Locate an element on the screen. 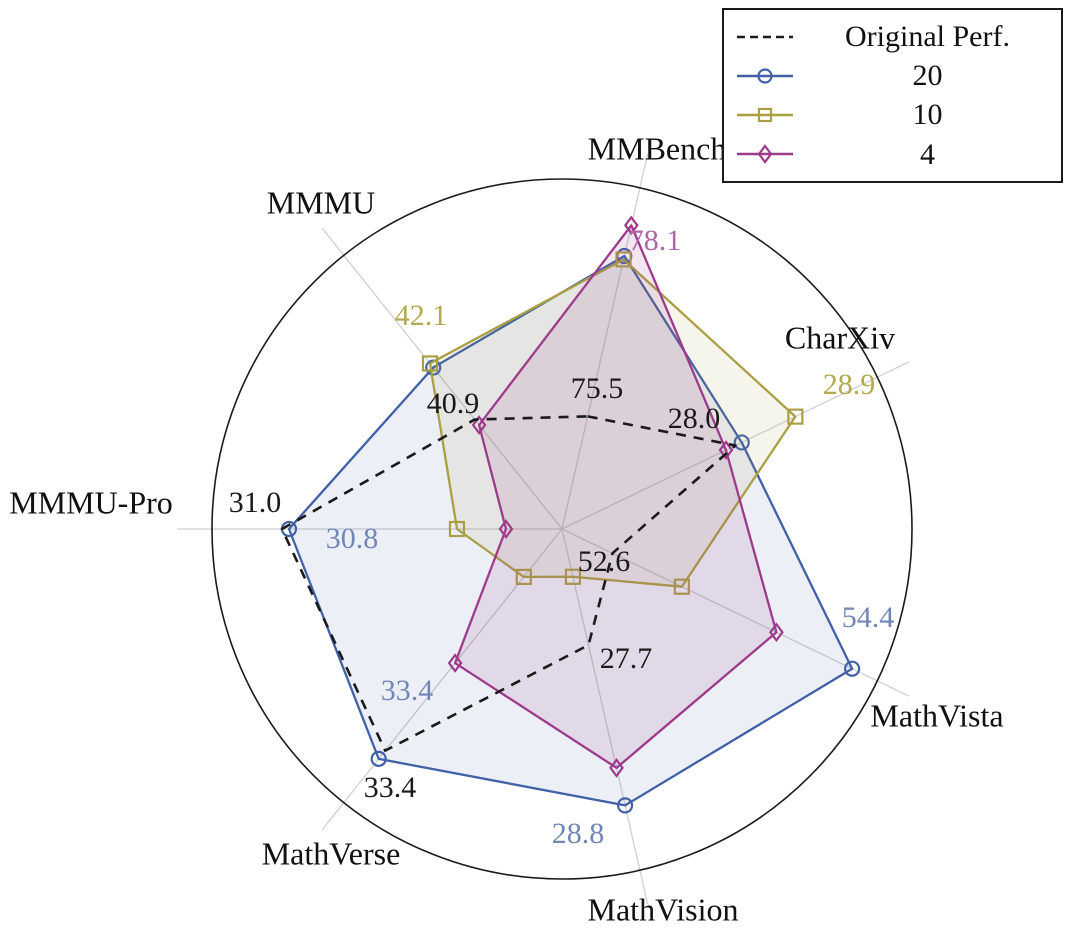 The width and height of the screenshot is (1080, 945). legend-item-4: 4 is located at coordinates (892, 155).